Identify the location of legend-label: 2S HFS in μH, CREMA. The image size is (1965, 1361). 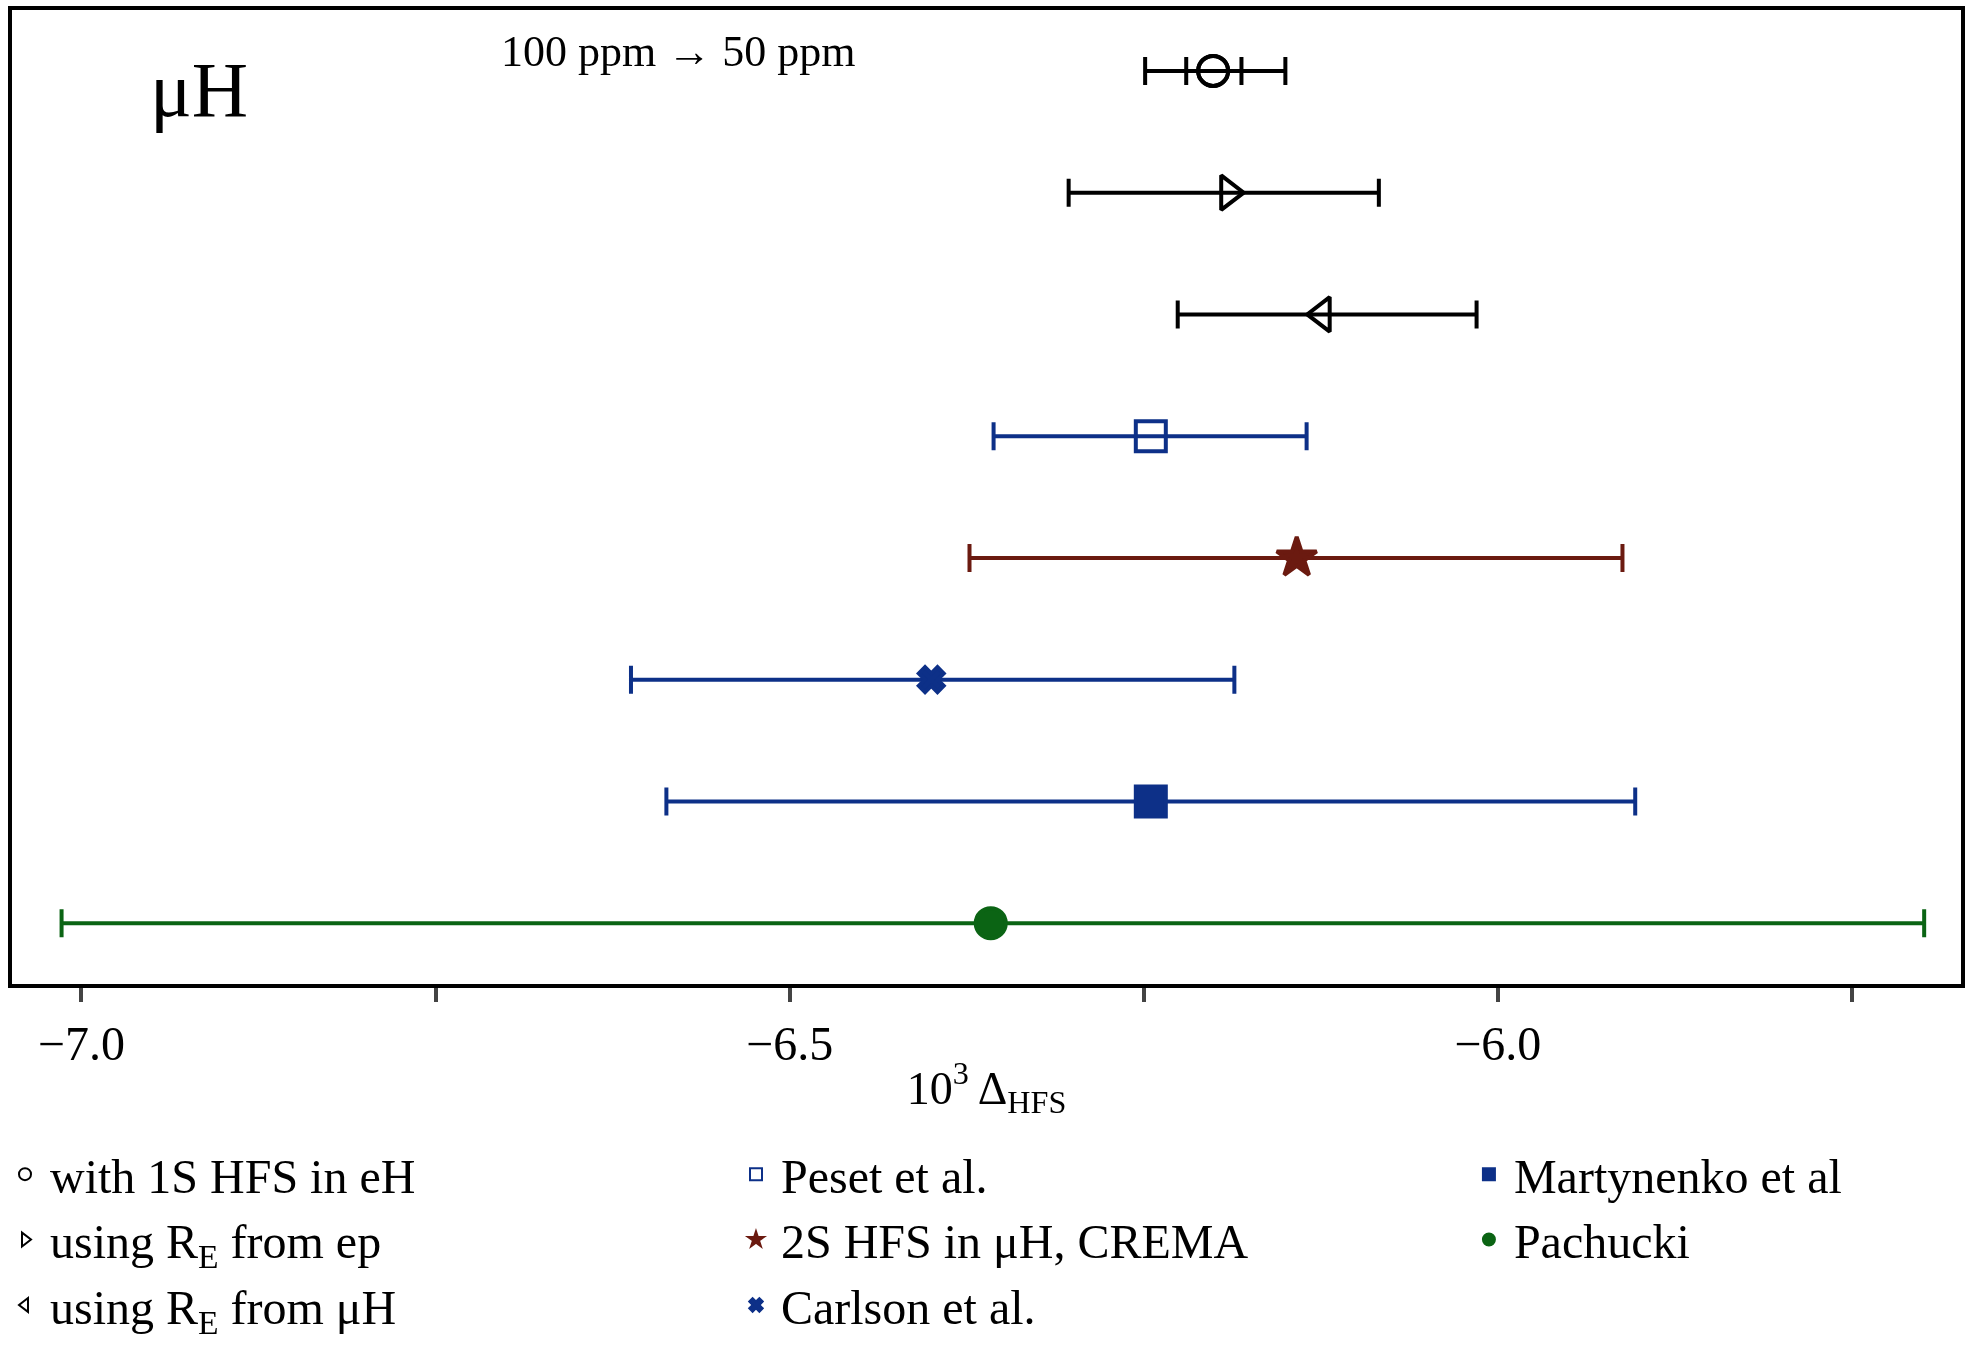
(1014, 1242).